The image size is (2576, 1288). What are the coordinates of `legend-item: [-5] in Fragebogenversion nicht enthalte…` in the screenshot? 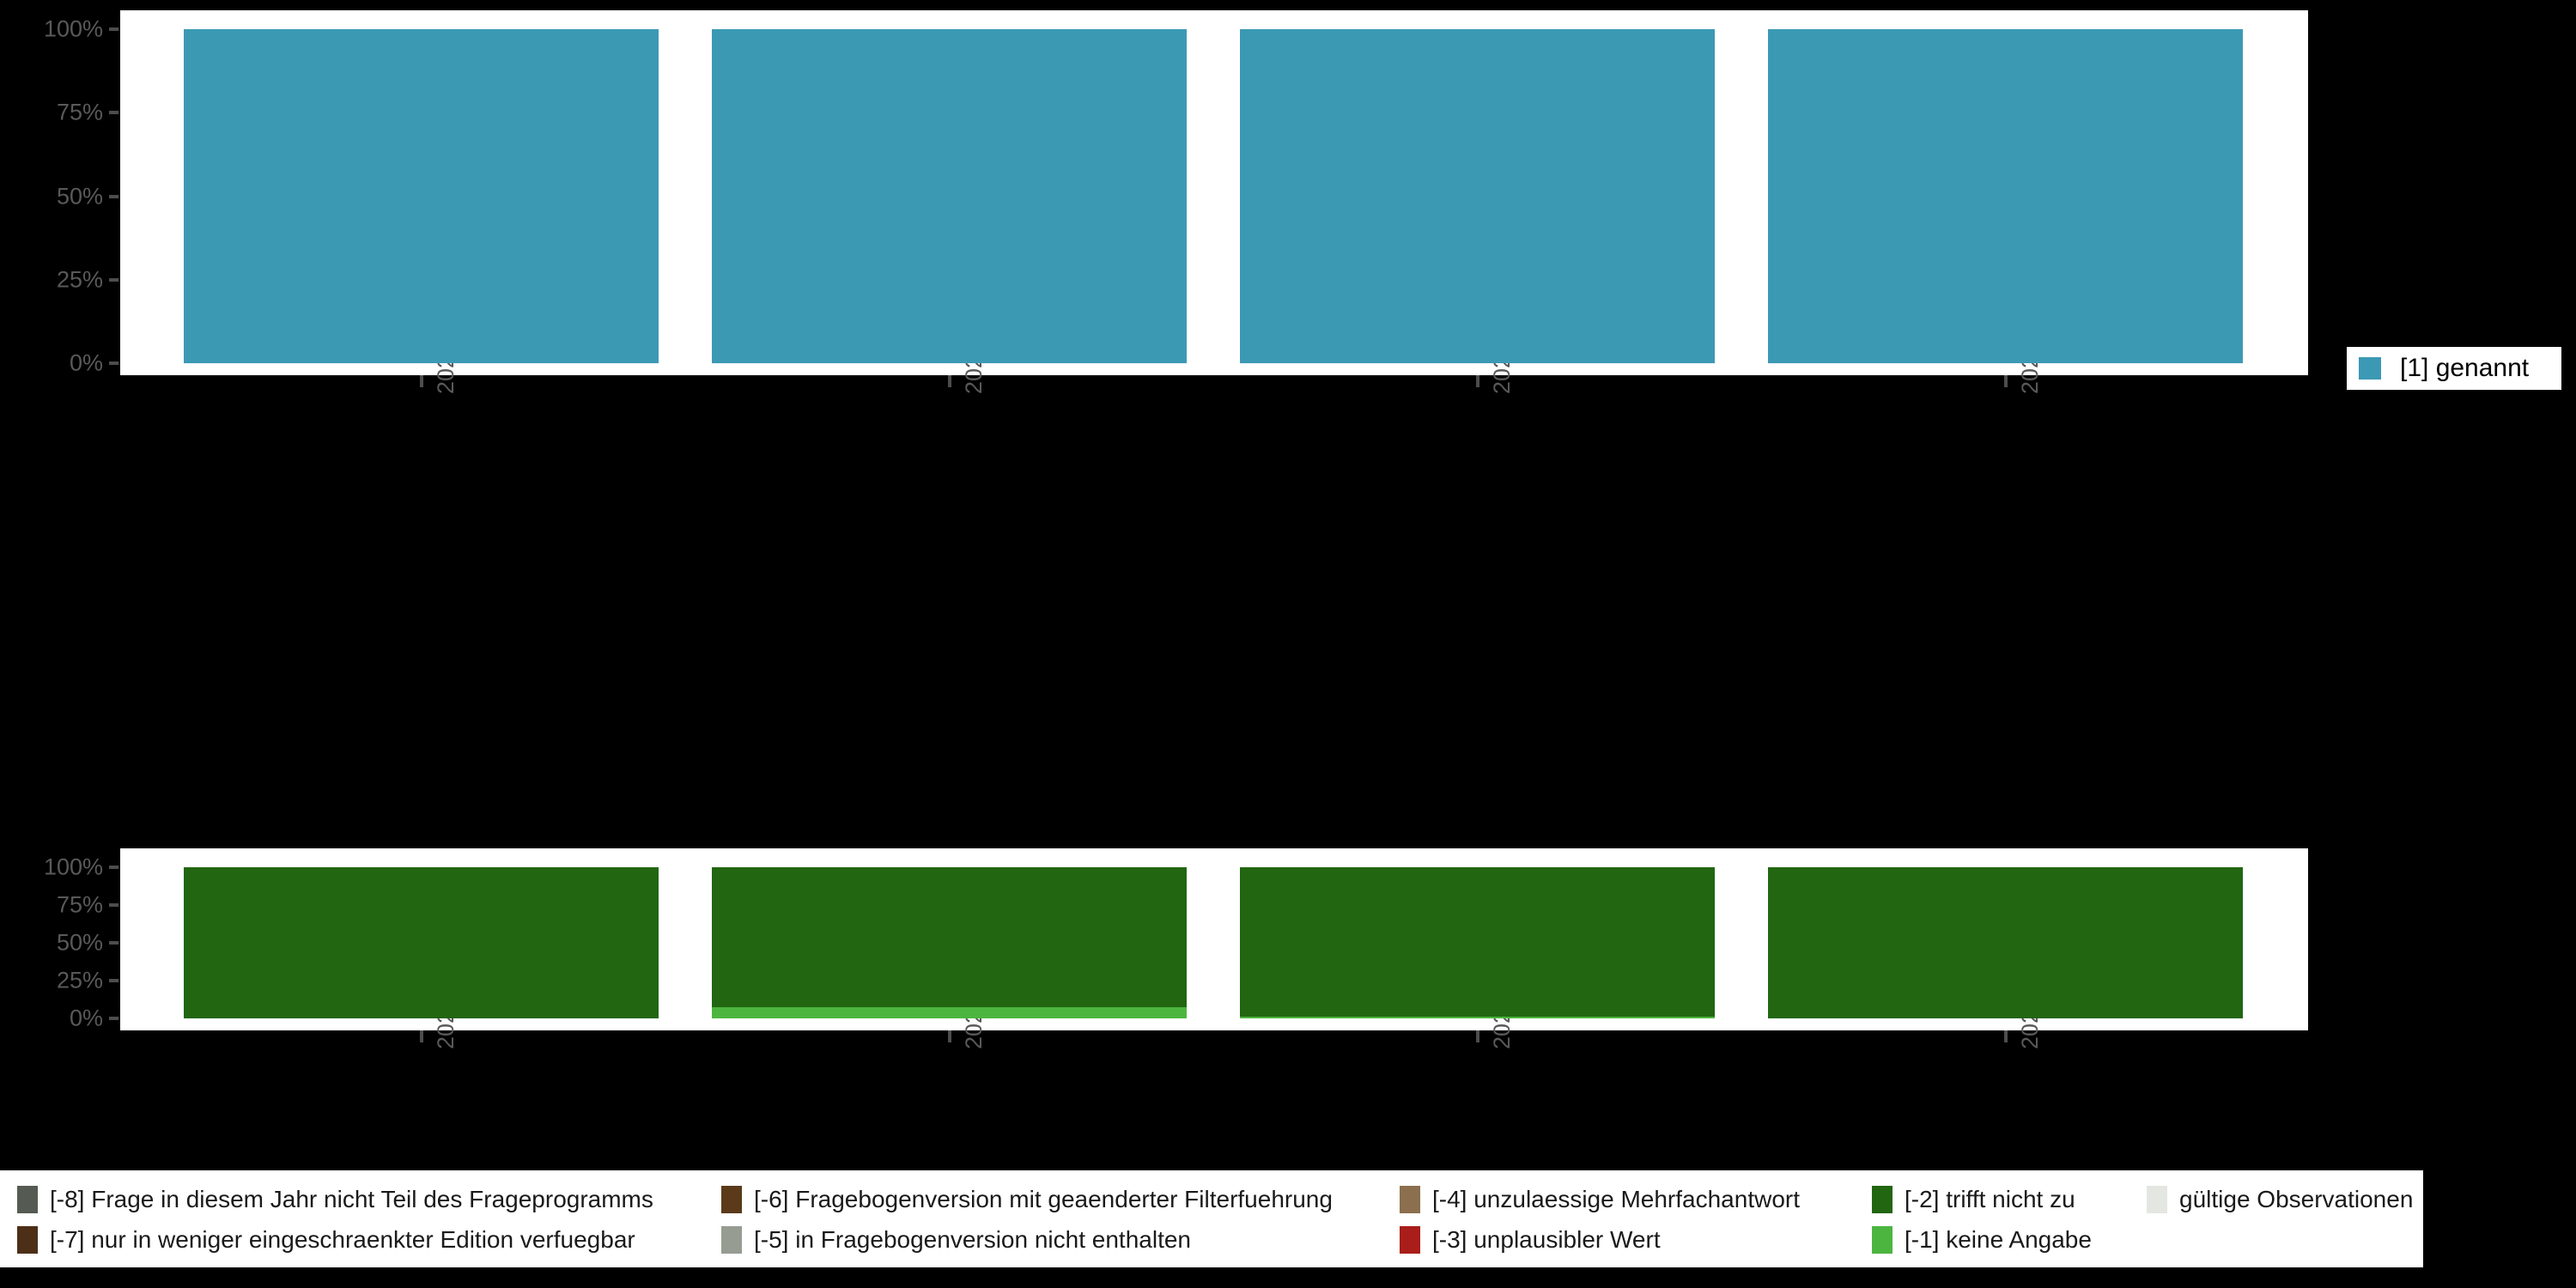 It's located at (956, 1240).